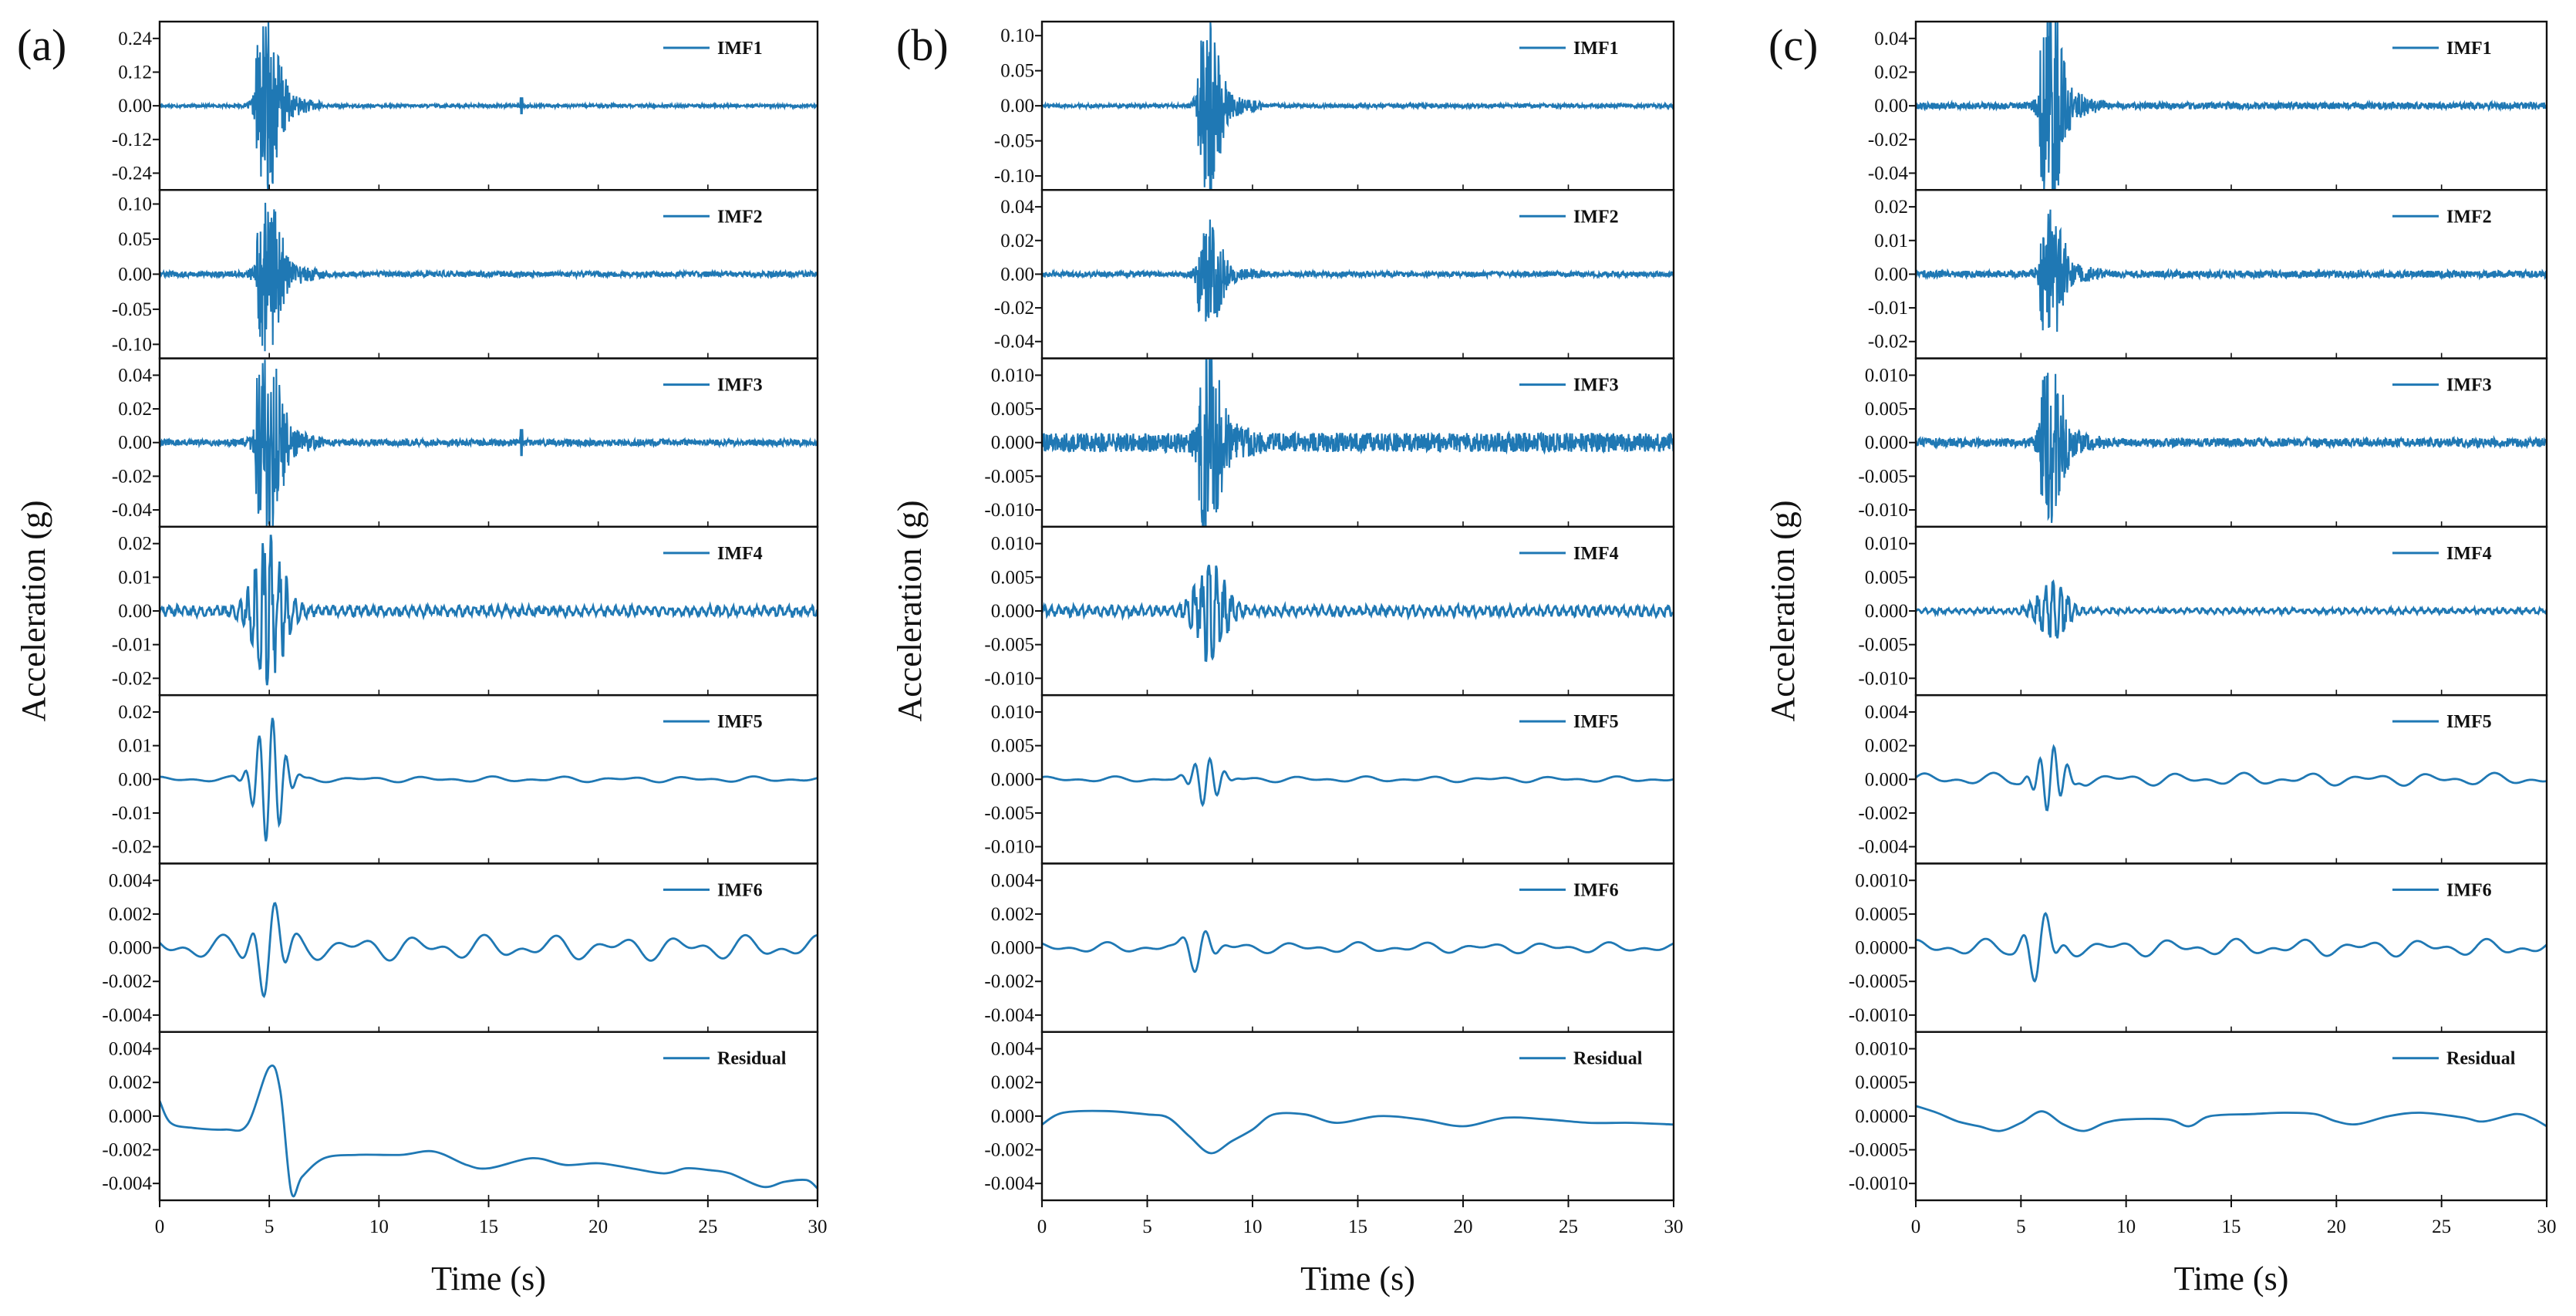  Describe the element at coordinates (1358, 442) in the screenshot. I see `series-line-imf3` at that location.